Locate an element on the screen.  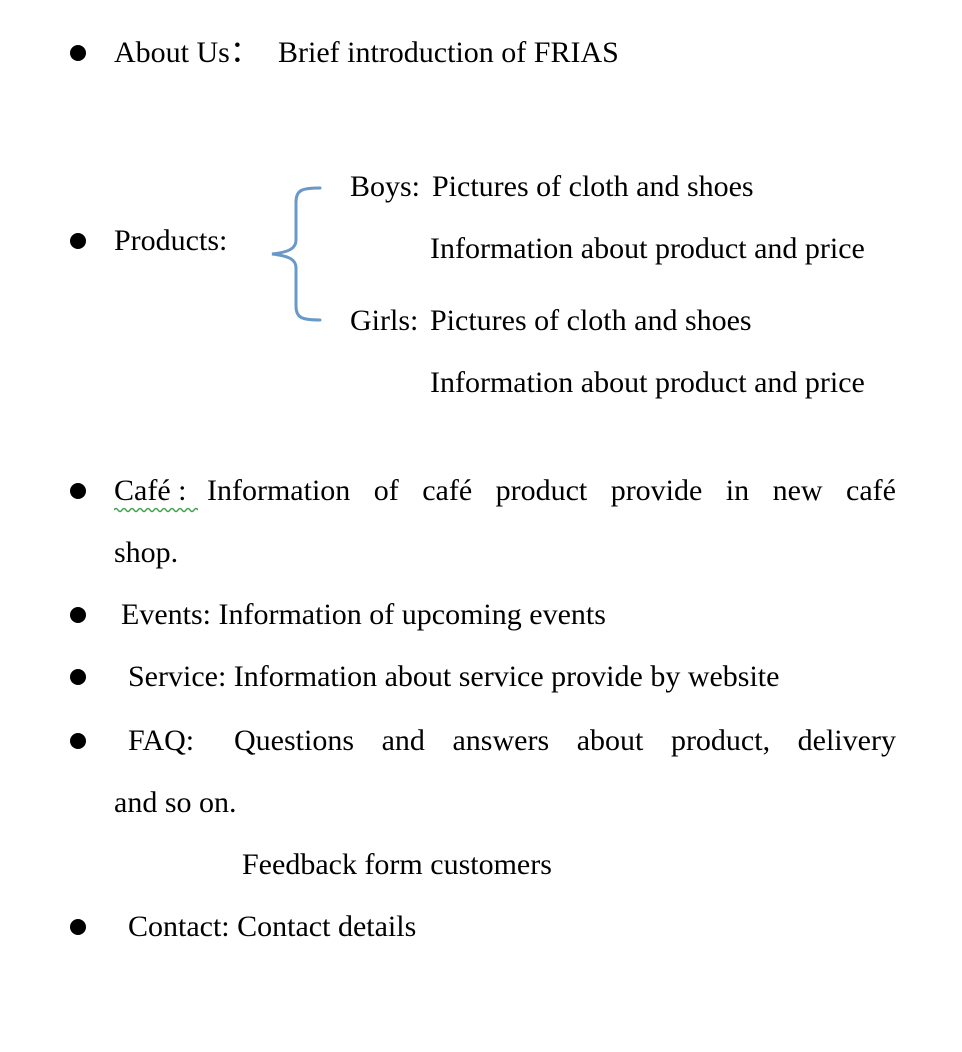
bullet-contact is located at coordinates (78, 927).